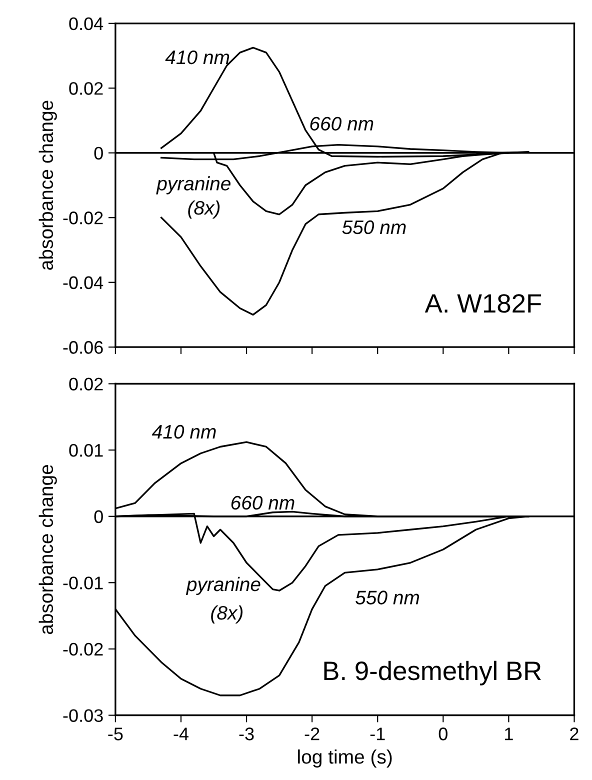 The height and width of the screenshot is (780, 592). I want to click on x-tick-label: -5, so click(115, 734).